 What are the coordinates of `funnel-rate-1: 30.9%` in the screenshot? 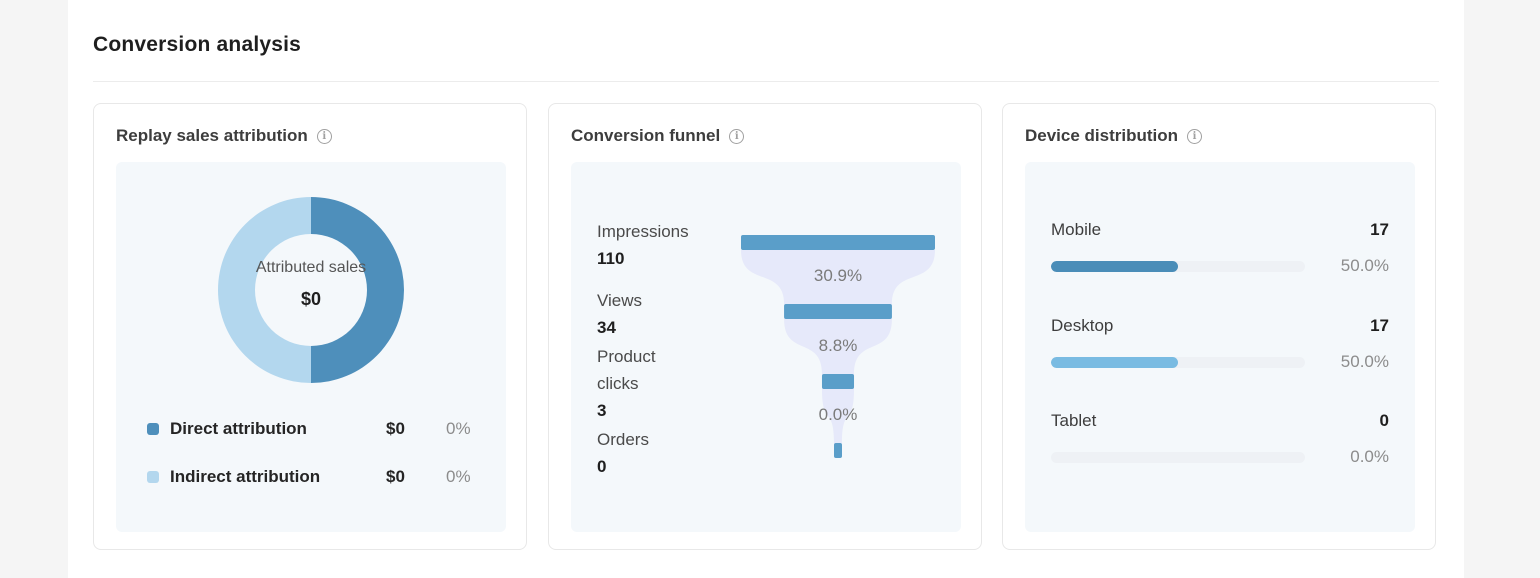 It's located at (838, 275).